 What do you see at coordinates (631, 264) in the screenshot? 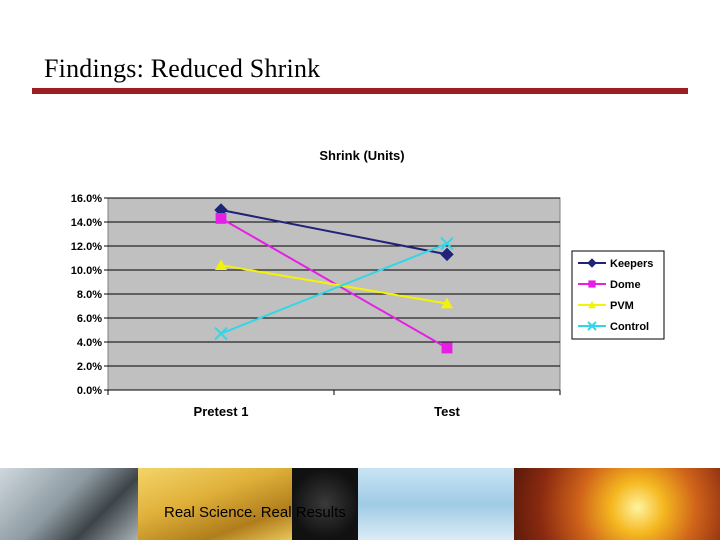
I see `legend-label: Keepers` at bounding box center [631, 264].